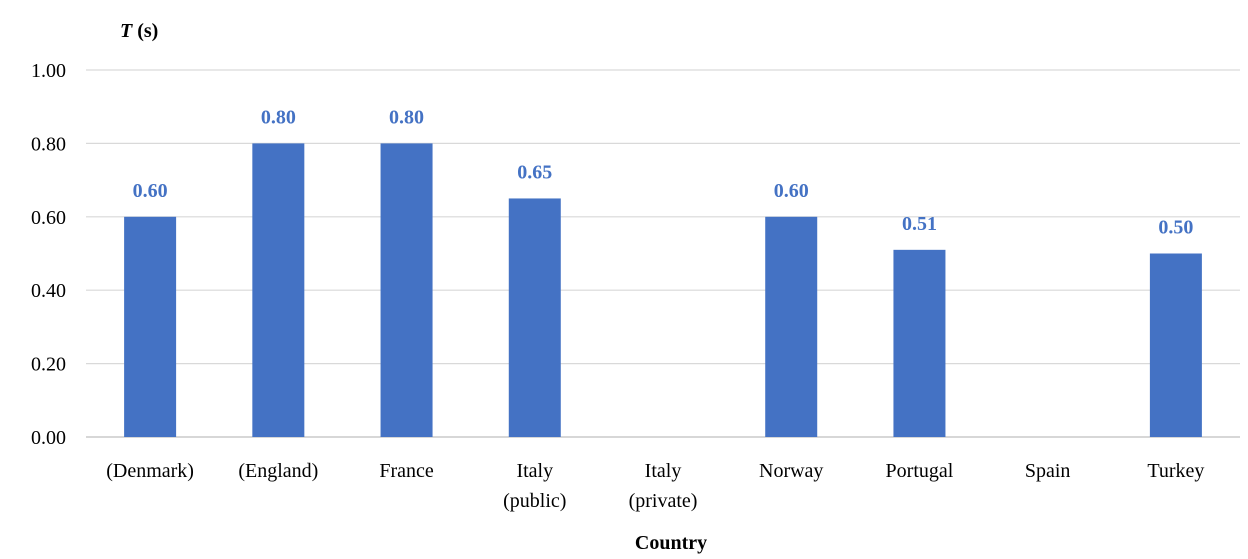  Describe the element at coordinates (48, 291) in the screenshot. I see `y-tick-label: 0.40` at that location.